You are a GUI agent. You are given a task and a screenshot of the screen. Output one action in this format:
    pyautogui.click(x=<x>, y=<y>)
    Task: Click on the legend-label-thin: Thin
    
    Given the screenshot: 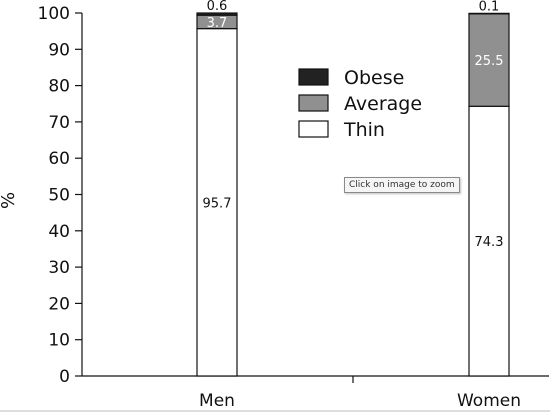 What is the action you would take?
    pyautogui.click(x=364, y=130)
    